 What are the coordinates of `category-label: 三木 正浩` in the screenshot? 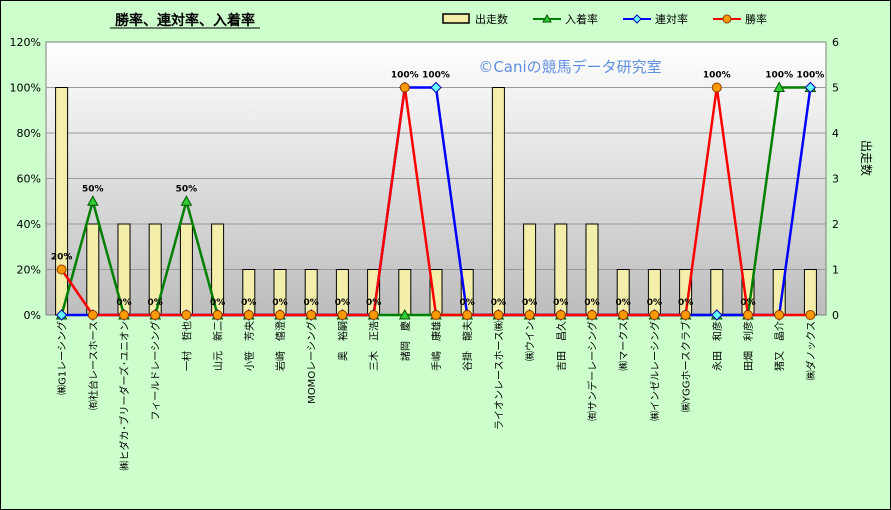 It's located at (375, 346).